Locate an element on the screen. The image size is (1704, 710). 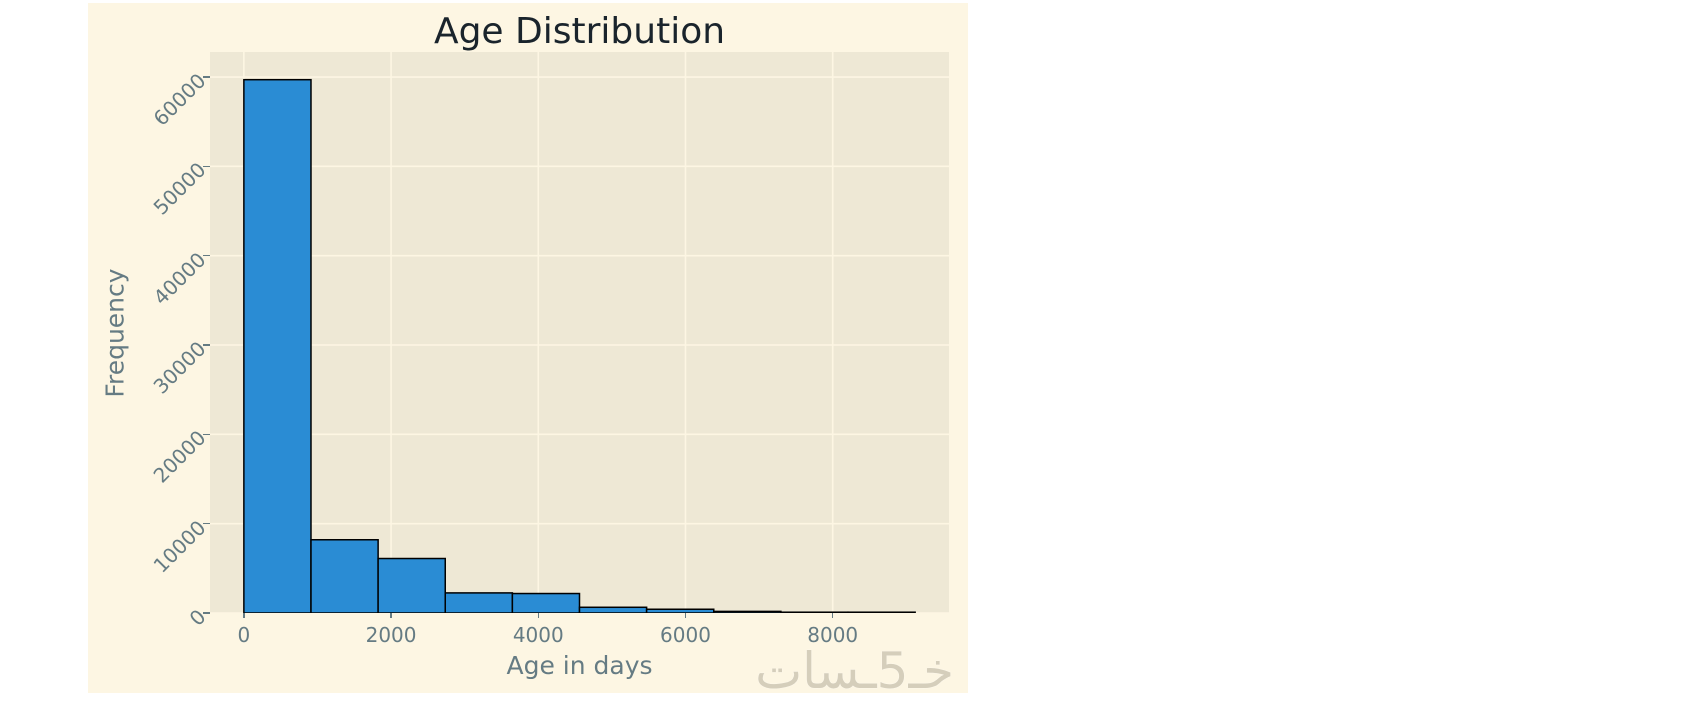
x-tick-label-6000: 6000 is located at coordinates (685, 635).